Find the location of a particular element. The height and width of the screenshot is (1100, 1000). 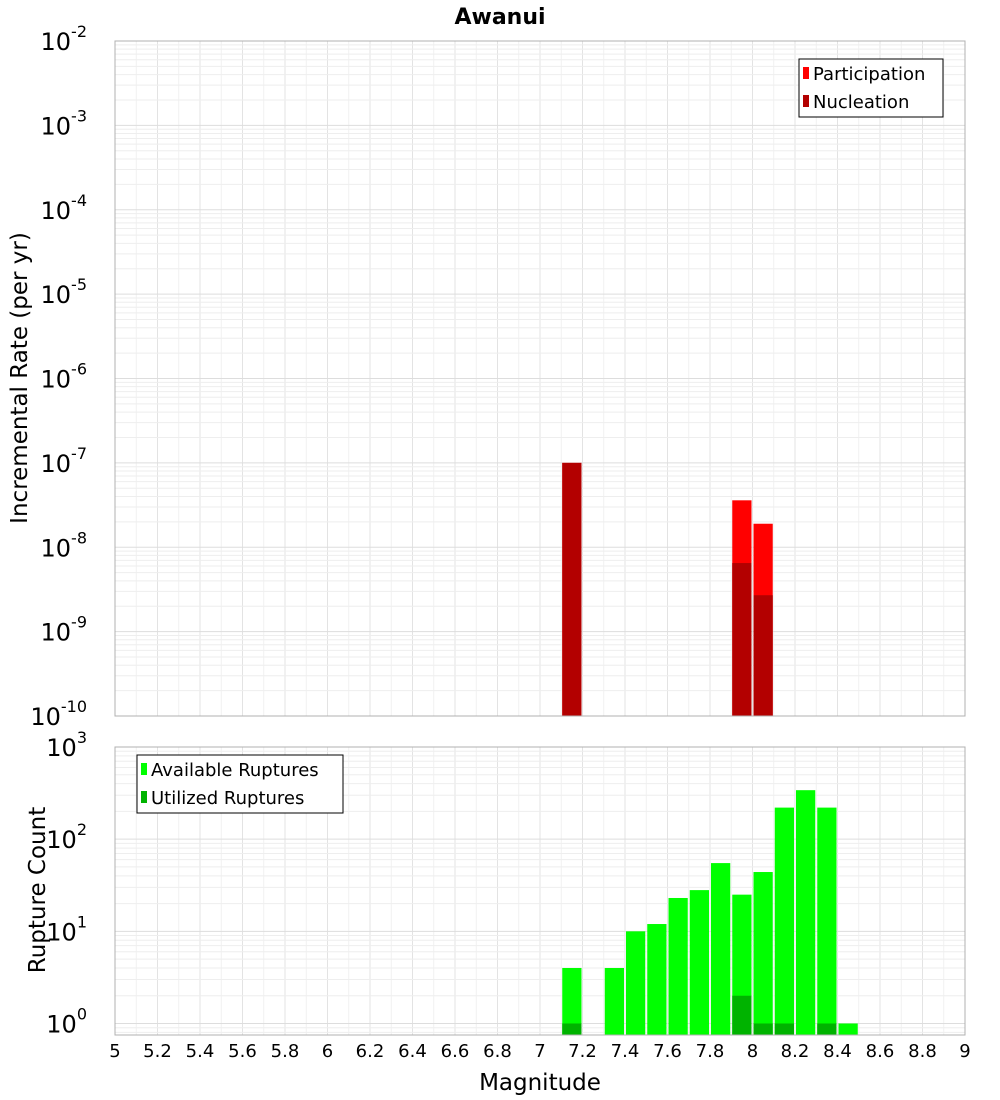

x-tick-label: 7 is located at coordinates (539, 1051).